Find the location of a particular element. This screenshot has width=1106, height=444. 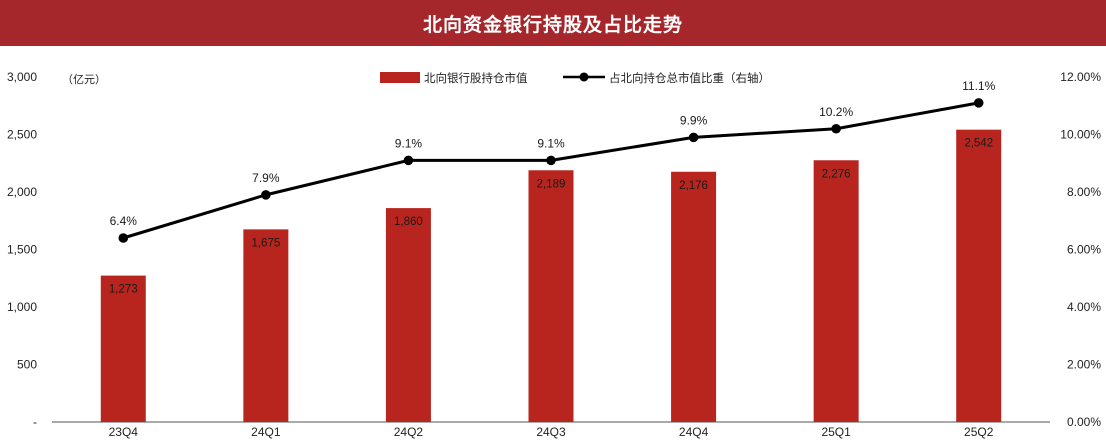

chart-title: 北向资金银行持股及占比走势 is located at coordinates (552, 24).